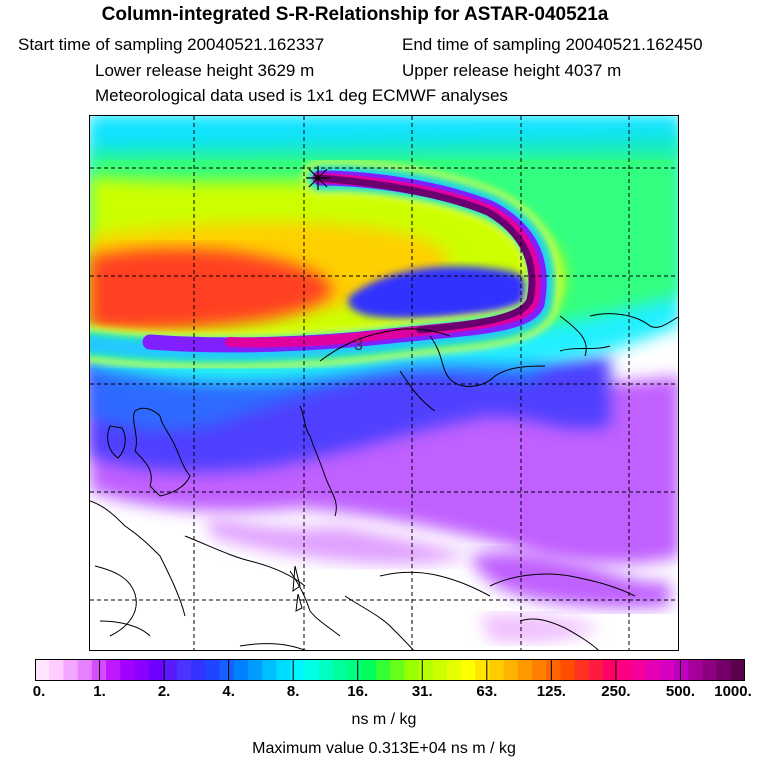 The width and height of the screenshot is (768, 768). What do you see at coordinates (39, 691) in the screenshot?
I see `colorbar-tick-label: 0.` at bounding box center [39, 691].